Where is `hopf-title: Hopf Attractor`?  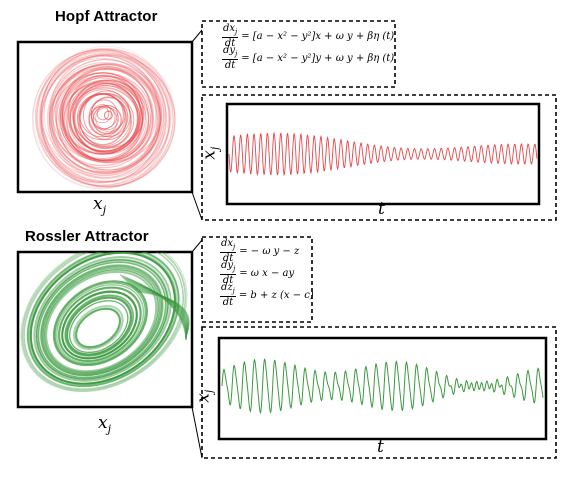 hopf-title: Hopf Attractor is located at coordinates (106, 16).